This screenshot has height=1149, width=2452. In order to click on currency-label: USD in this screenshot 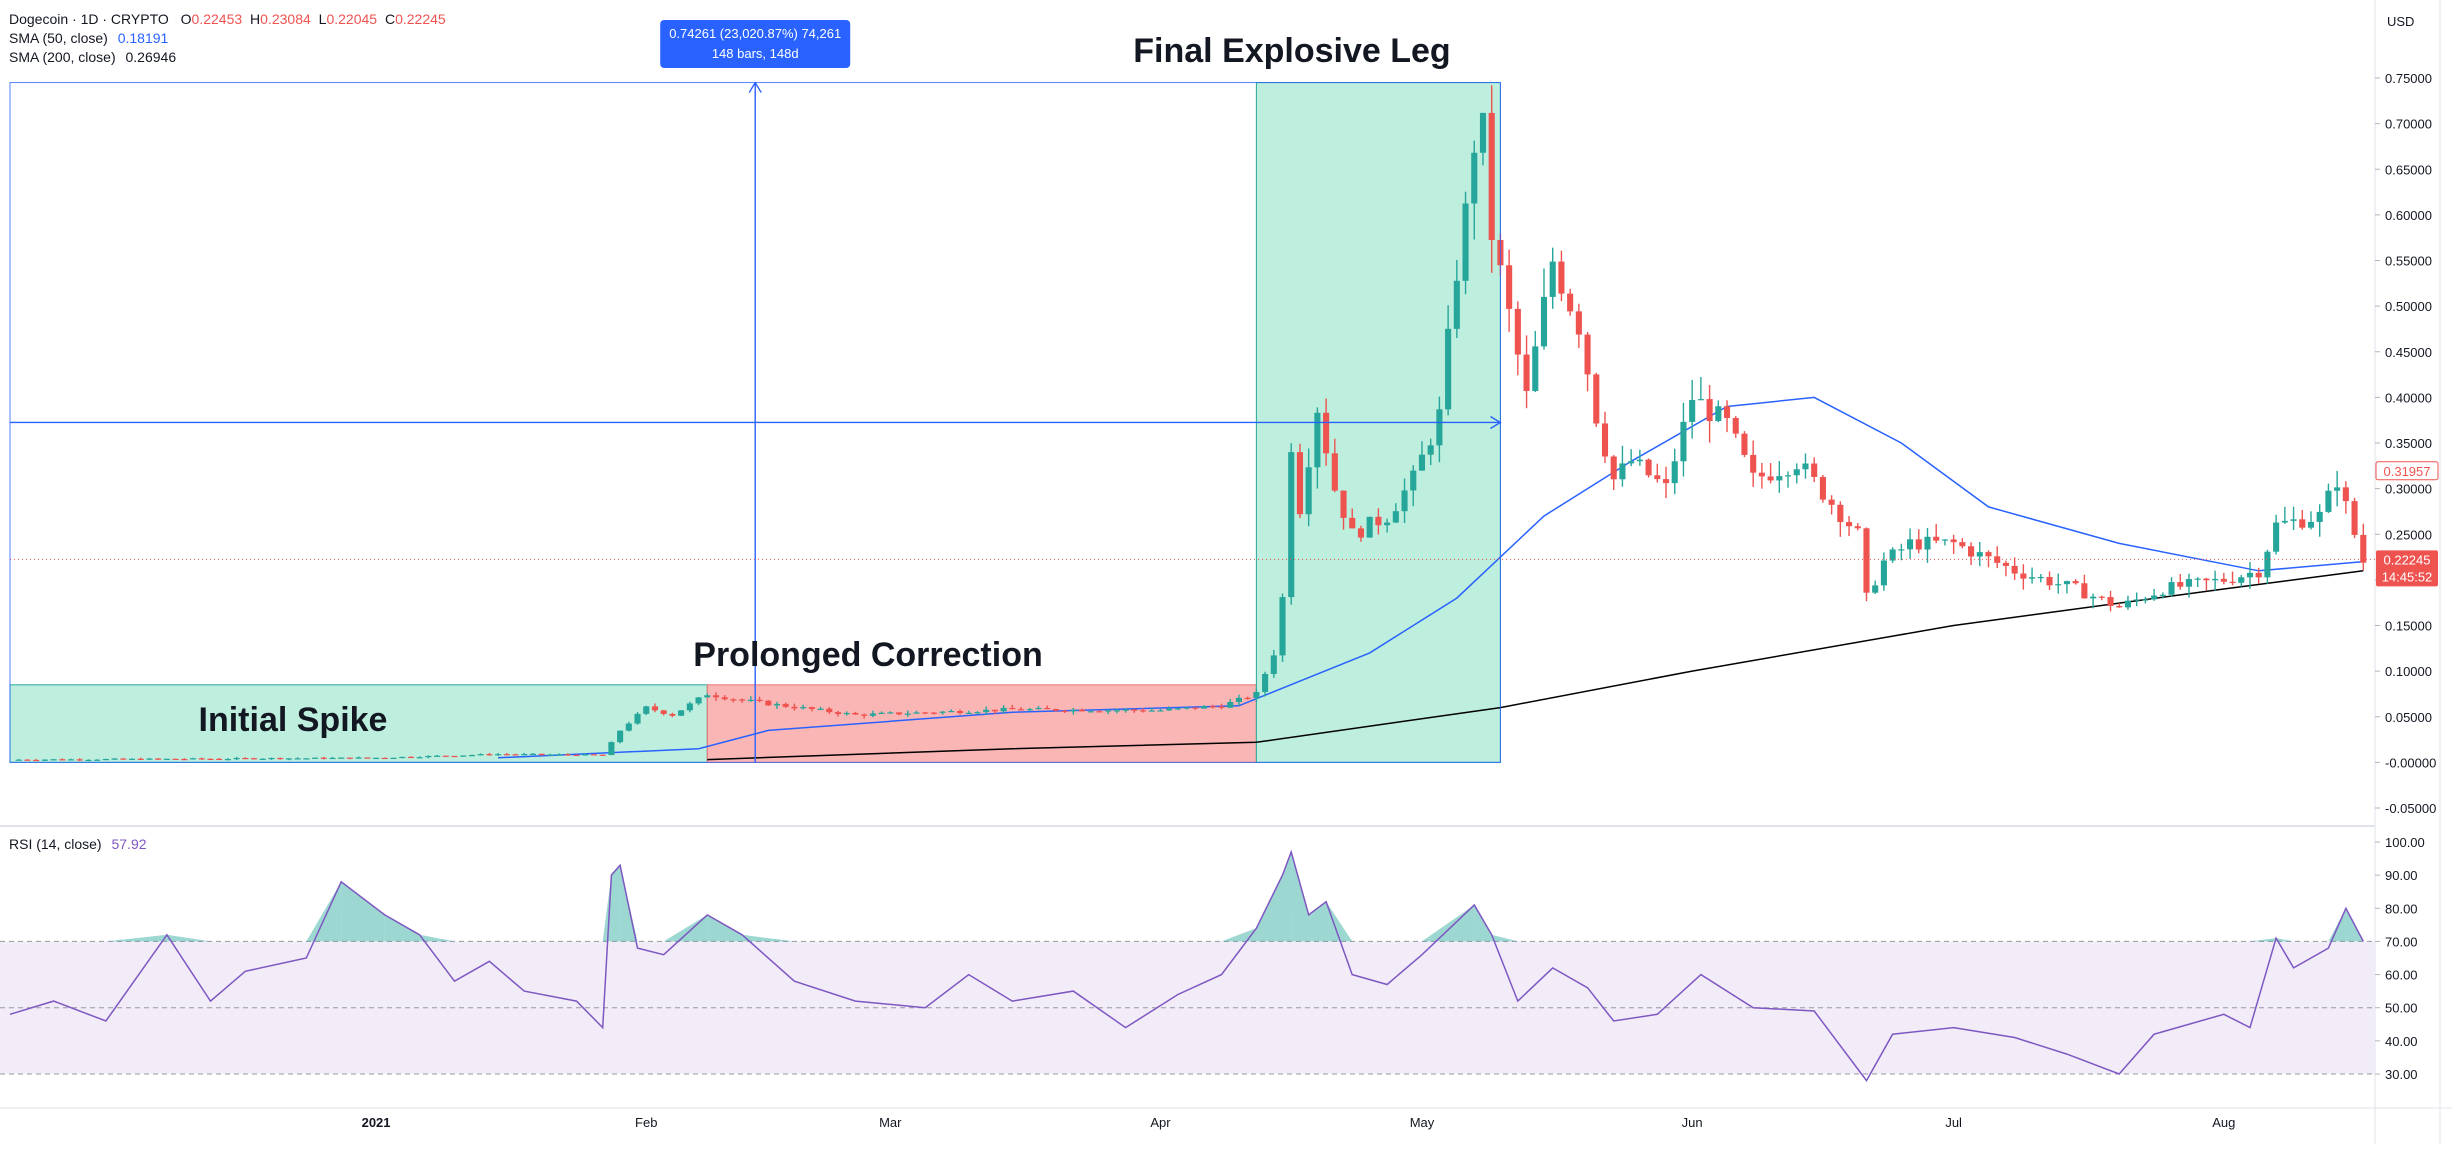, I will do `click(2401, 21)`.